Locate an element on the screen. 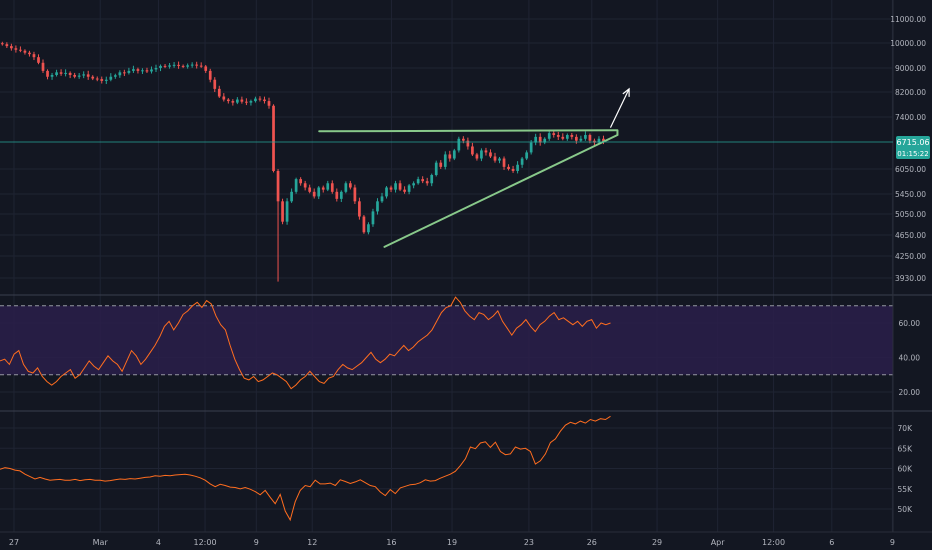 The width and height of the screenshot is (932, 550). resistance-line is located at coordinates (468, 131).